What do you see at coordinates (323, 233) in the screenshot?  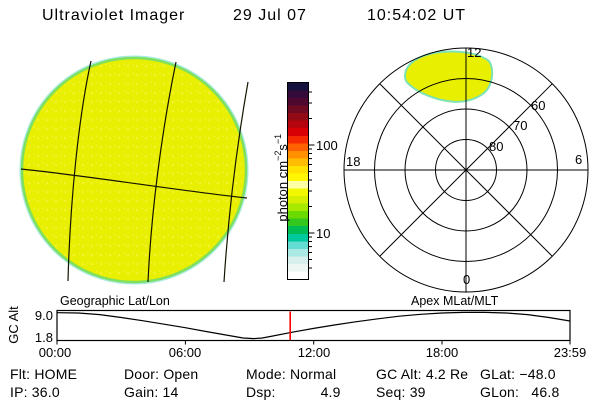 I see `colorbar-tick-label-10: 10` at bounding box center [323, 233].